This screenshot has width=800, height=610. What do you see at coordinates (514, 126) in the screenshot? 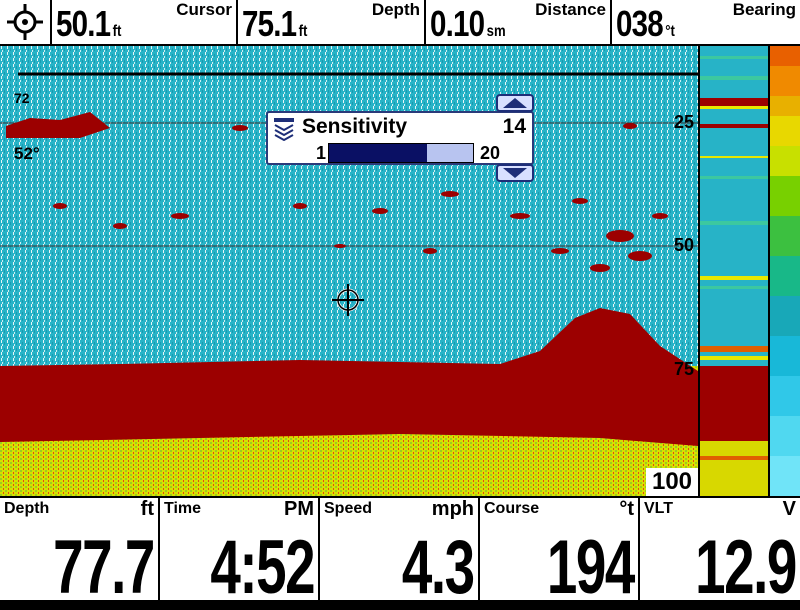
I see `sensitivity-value: 14` at bounding box center [514, 126].